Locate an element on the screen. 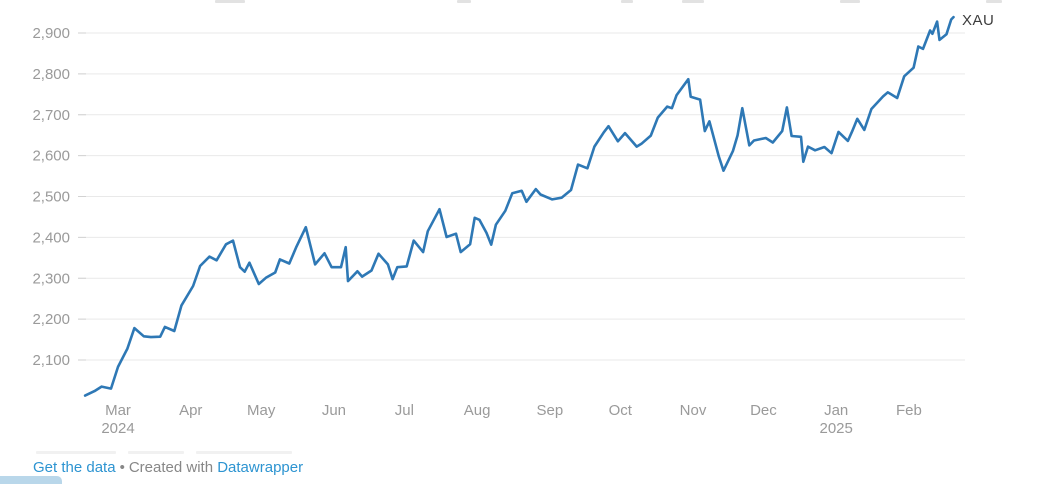  x-axis-label: Jun is located at coordinates (334, 410).